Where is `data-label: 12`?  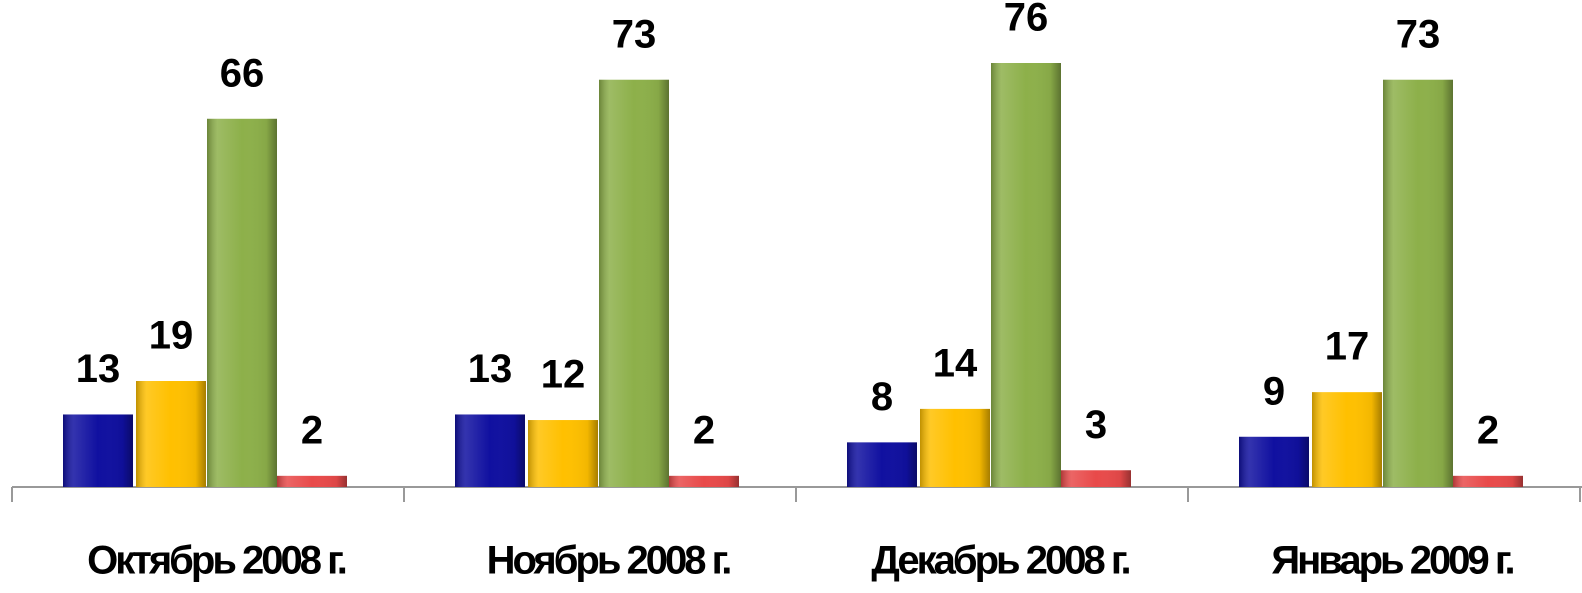 data-label: 12 is located at coordinates (563, 375).